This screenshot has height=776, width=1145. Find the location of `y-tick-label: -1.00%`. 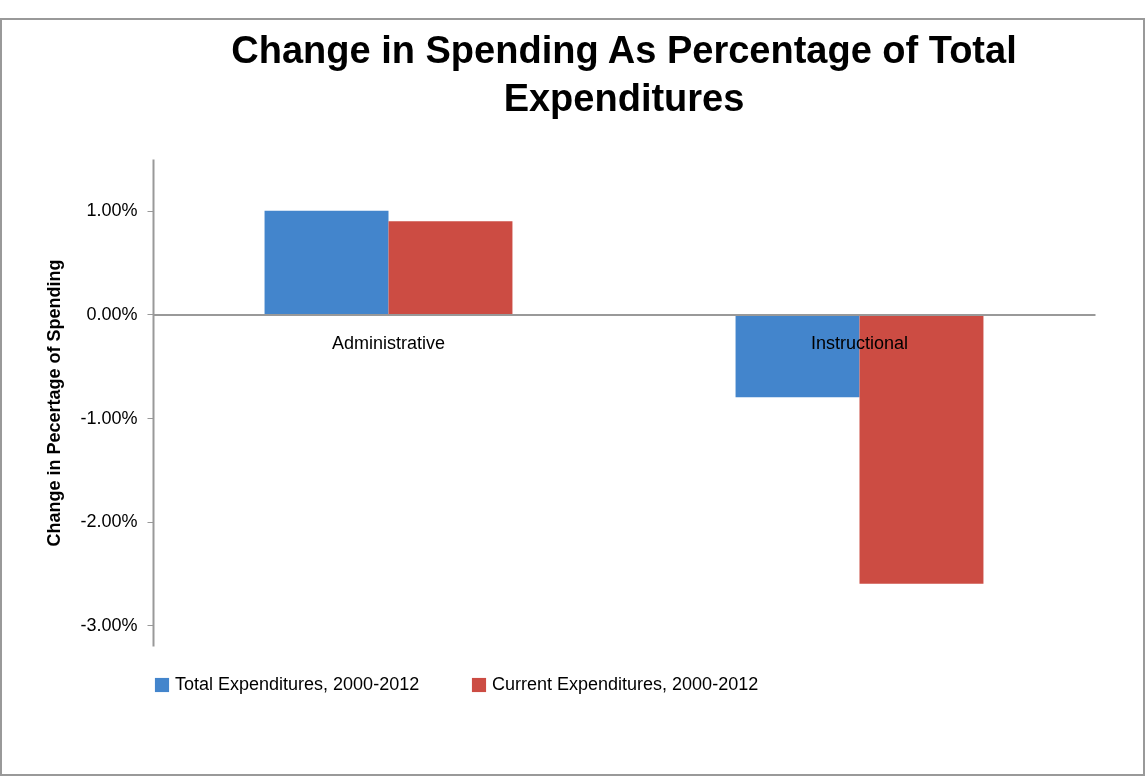

y-tick-label: -1.00% is located at coordinates (109, 417).